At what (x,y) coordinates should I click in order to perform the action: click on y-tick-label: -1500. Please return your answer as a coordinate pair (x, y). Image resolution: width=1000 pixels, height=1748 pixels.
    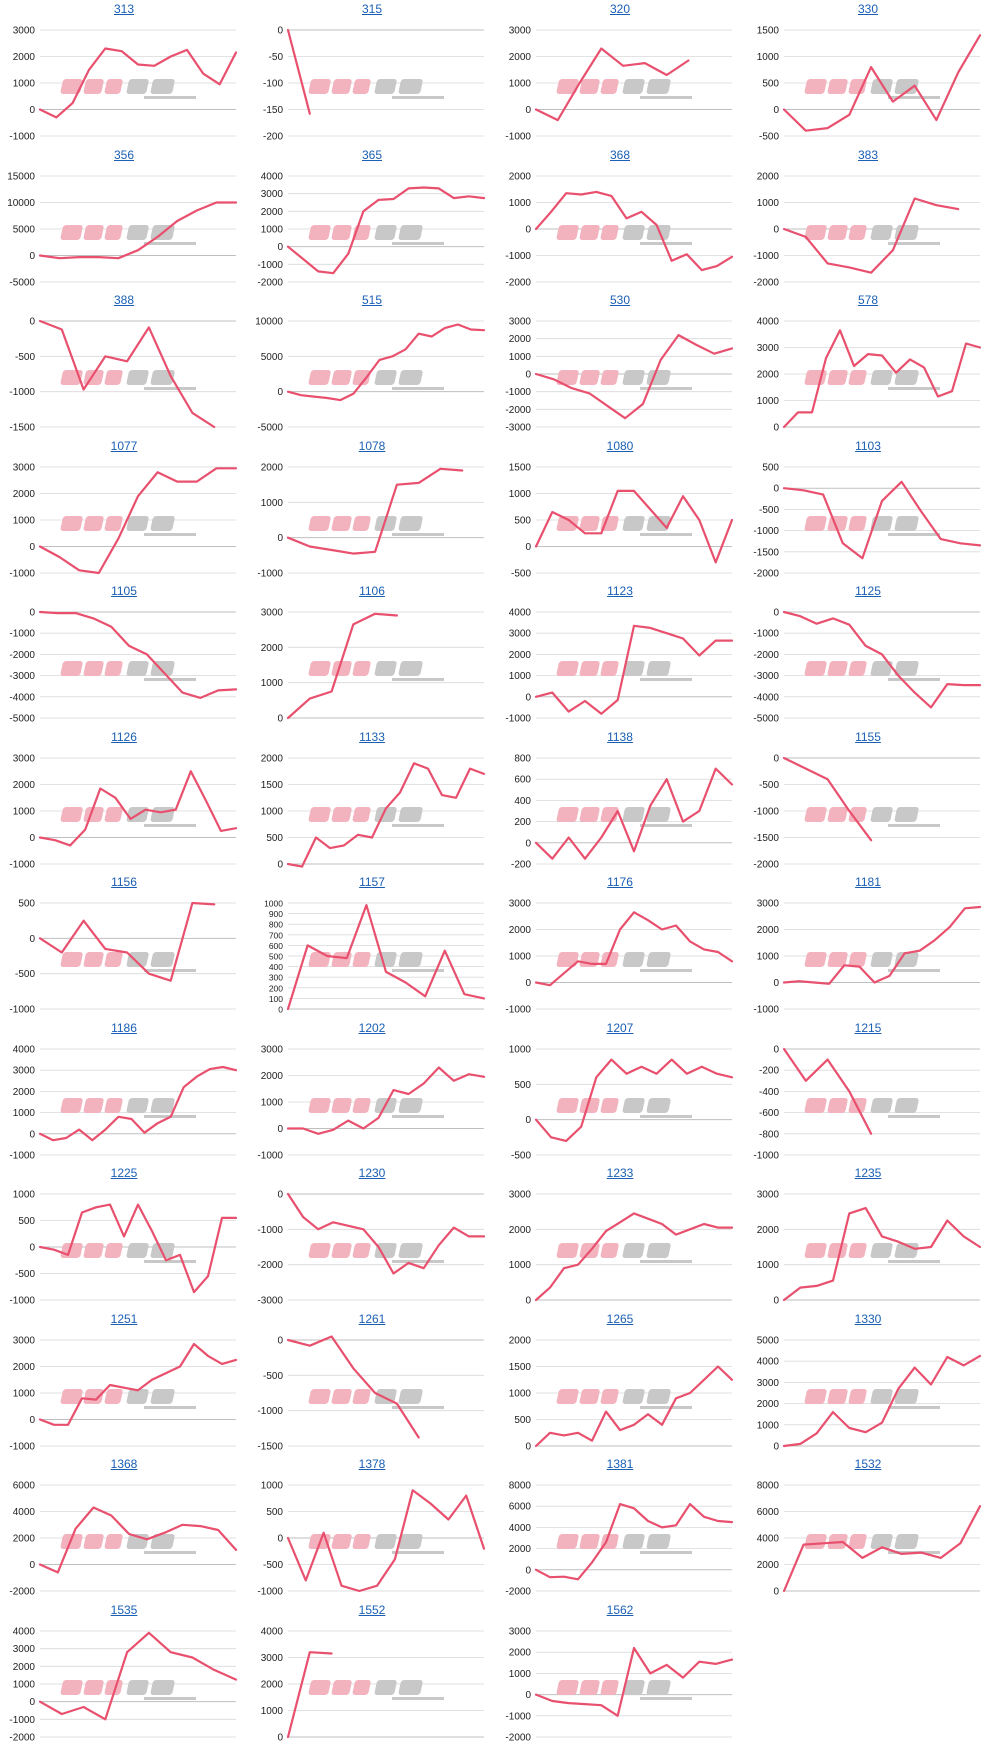
    Looking at the image, I should click on (766, 838).